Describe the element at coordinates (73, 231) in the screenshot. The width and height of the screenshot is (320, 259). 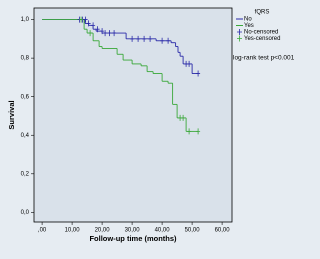
I see `x-tick-label: 10,00` at that location.